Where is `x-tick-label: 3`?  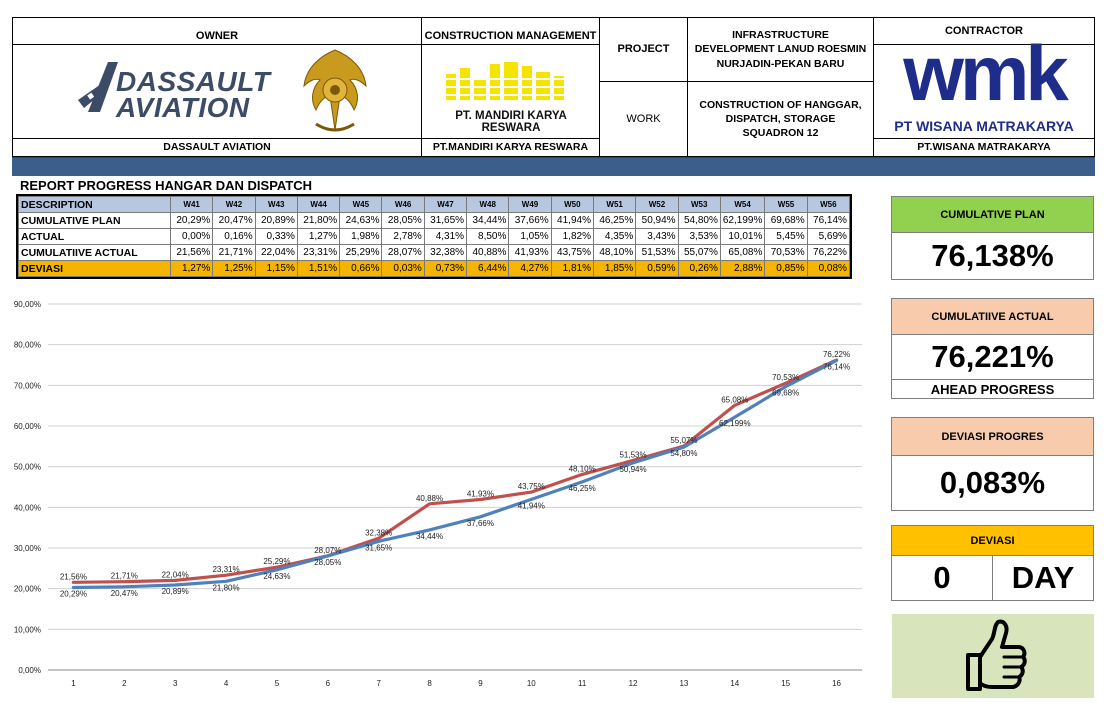 x-tick-label: 3 is located at coordinates (175, 683).